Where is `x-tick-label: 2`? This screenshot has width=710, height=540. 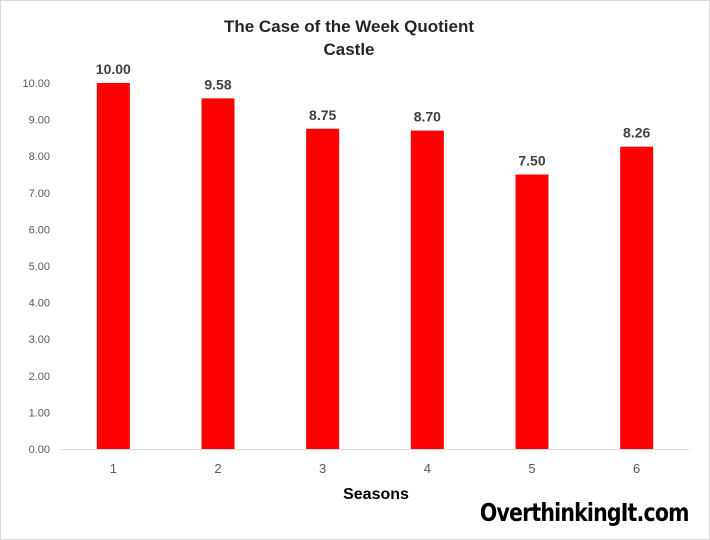
x-tick-label: 2 is located at coordinates (217, 468).